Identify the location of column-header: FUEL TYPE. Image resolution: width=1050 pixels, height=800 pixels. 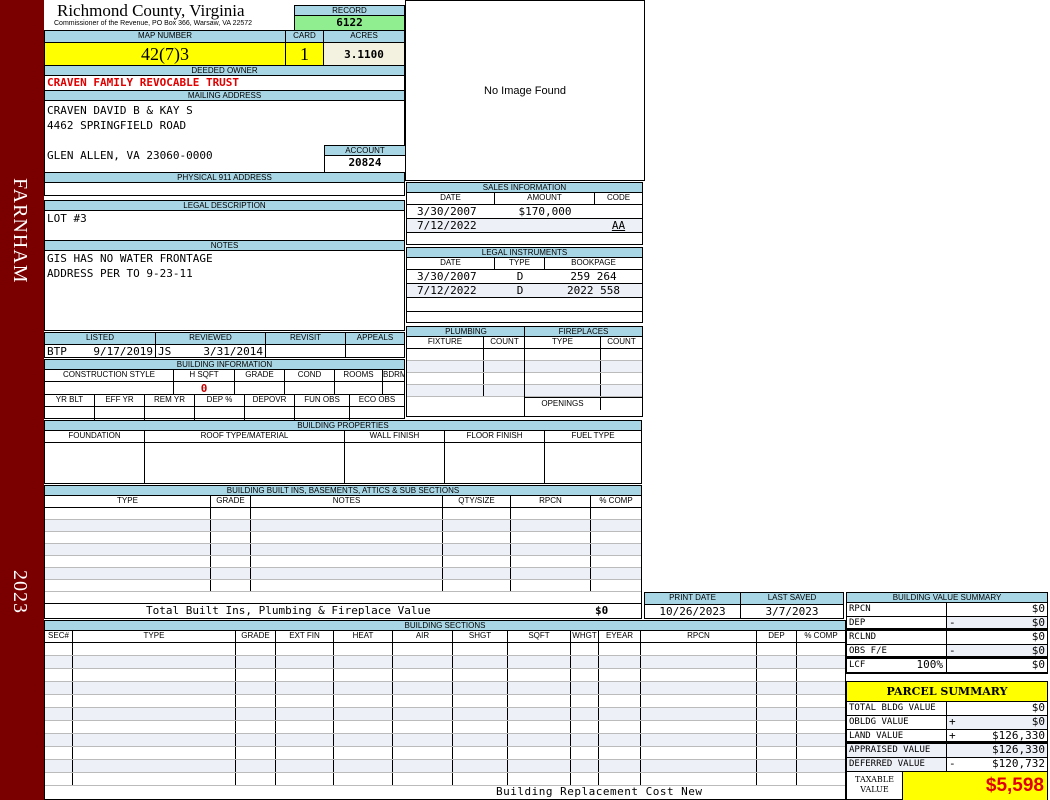
(593, 435).